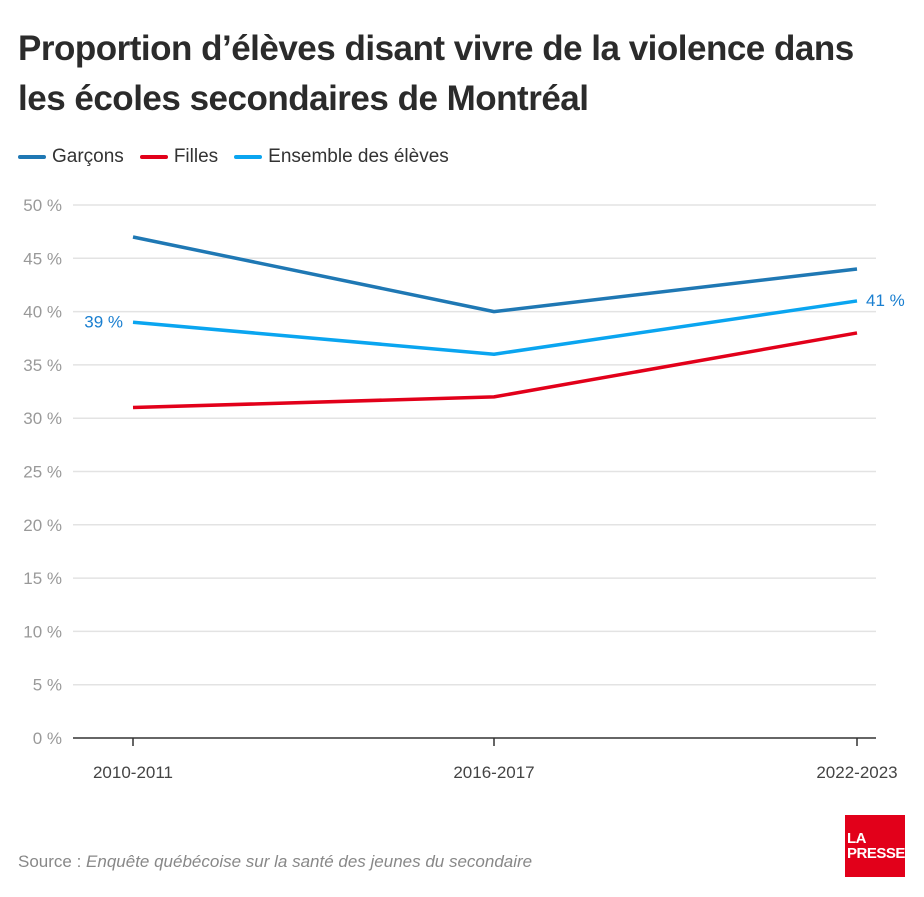  I want to click on y-tick-label: 5 %, so click(47, 685).